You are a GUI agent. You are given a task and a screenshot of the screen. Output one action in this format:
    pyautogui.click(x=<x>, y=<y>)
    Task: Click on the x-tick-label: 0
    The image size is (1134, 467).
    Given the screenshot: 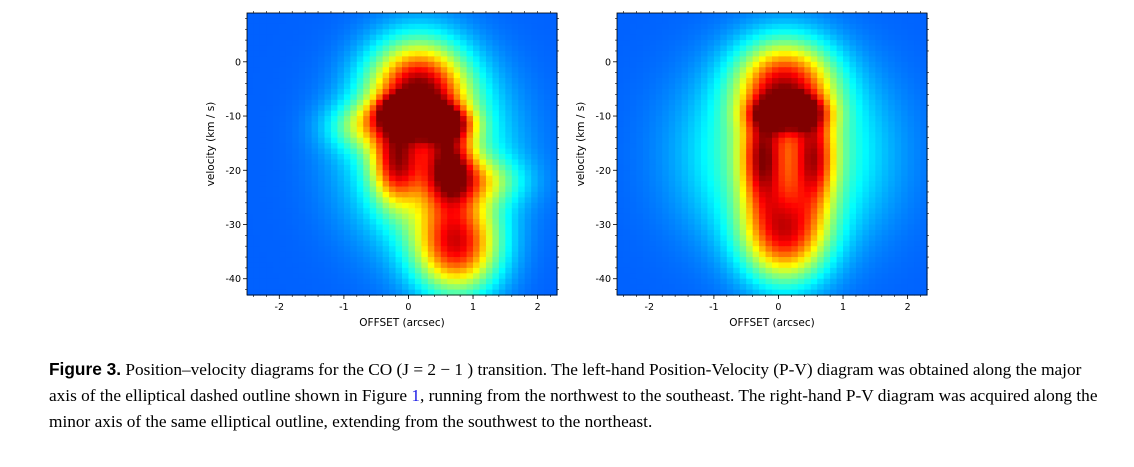 What is the action you would take?
    pyautogui.click(x=408, y=307)
    